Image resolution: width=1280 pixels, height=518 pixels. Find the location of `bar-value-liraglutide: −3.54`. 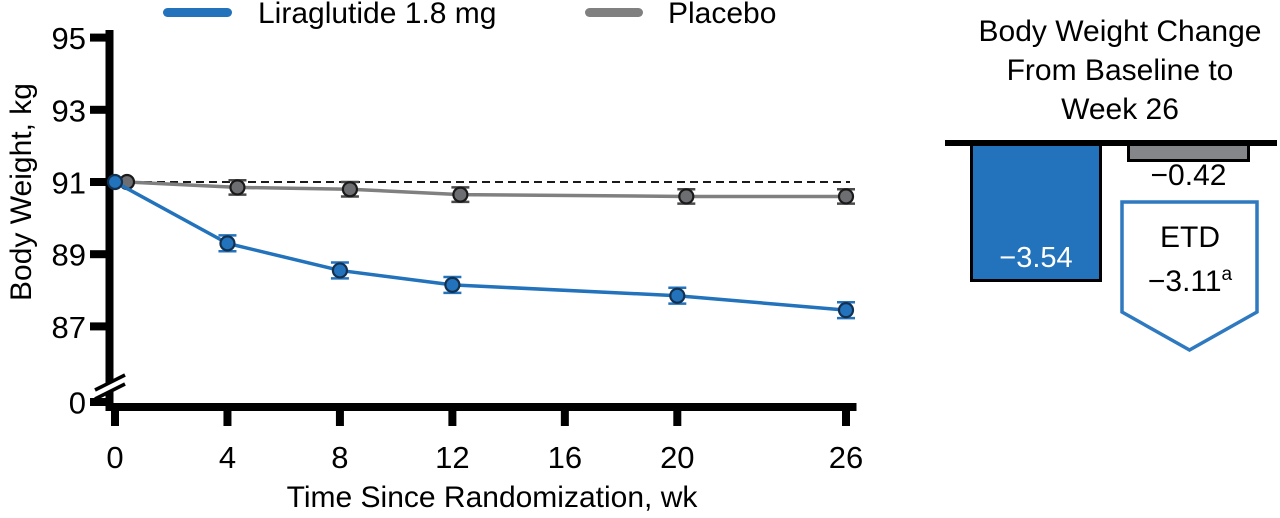

bar-value-liraglutide: −3.54 is located at coordinates (1036, 258).